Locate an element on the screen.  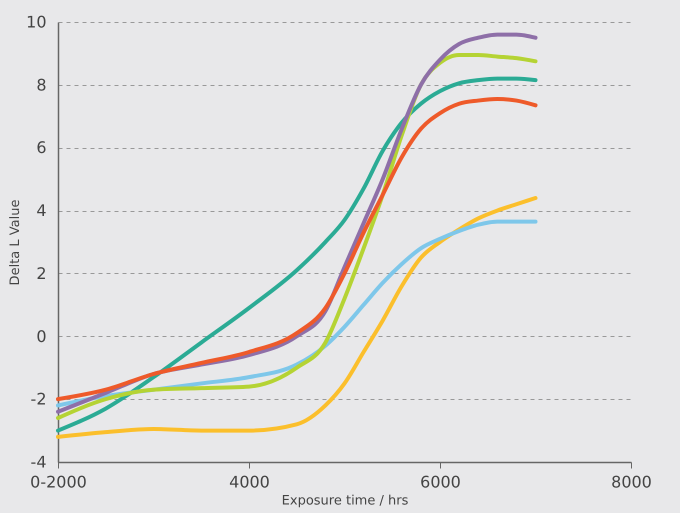
x-tick-label: 0-2000 is located at coordinates (58, 482).